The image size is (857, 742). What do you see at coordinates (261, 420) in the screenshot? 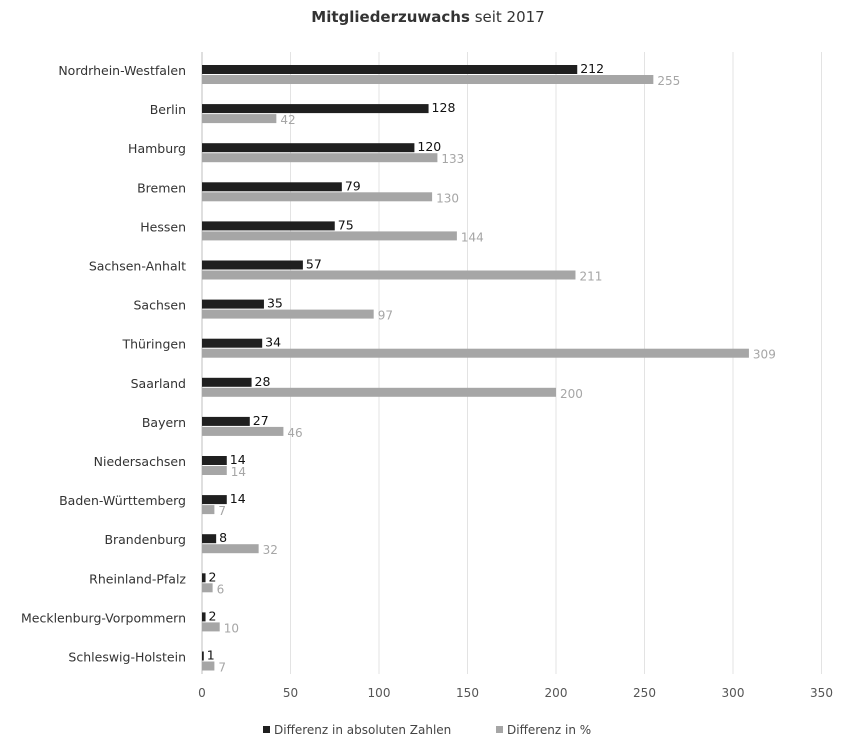
I see `data-label-absolute: 27` at bounding box center [261, 420].